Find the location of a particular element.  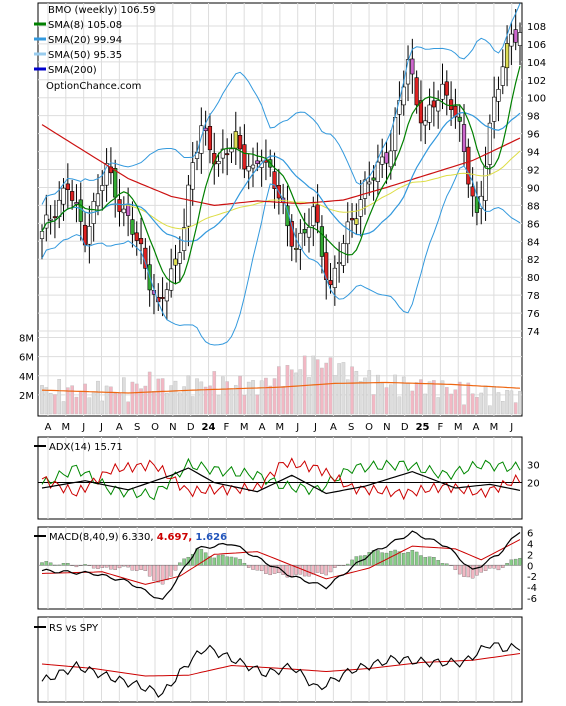

x-tick-label: A is located at coordinates (48, 427).